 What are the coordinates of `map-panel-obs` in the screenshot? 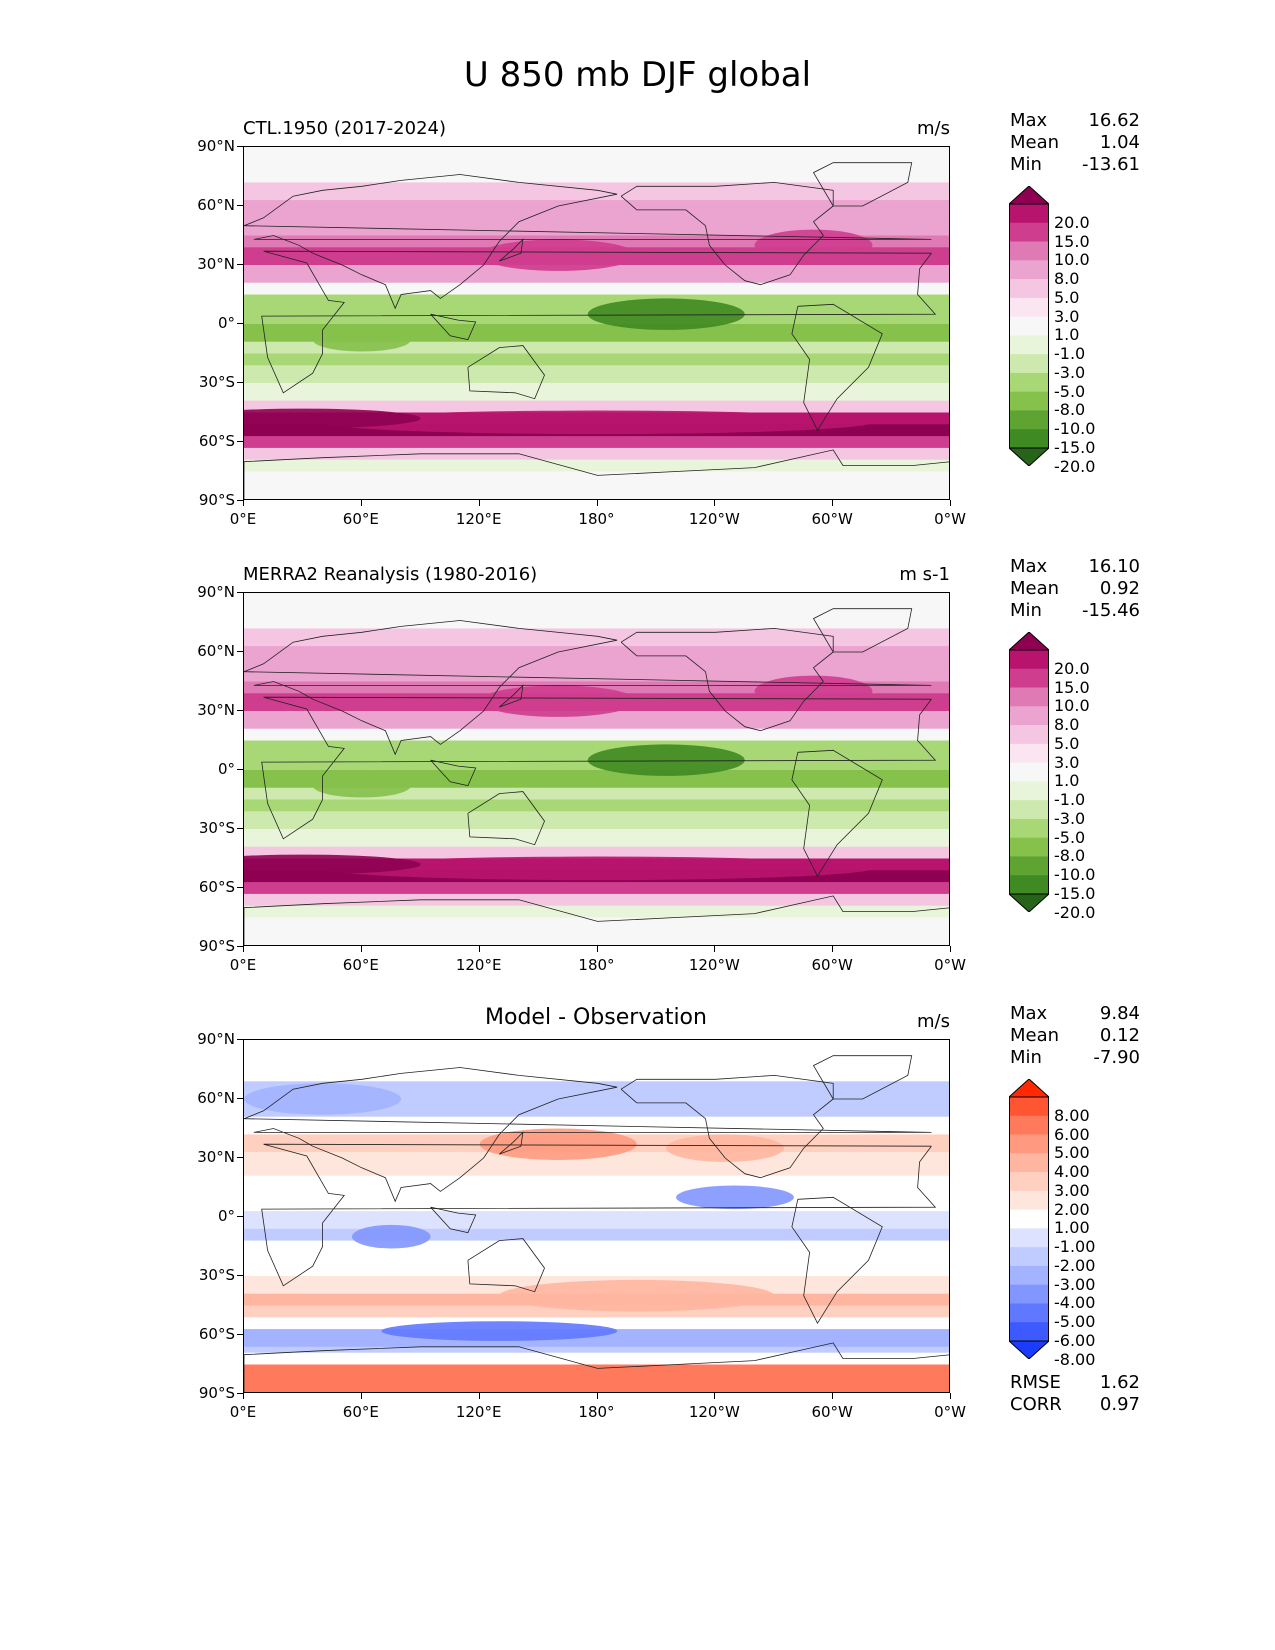 It's located at (596, 769).